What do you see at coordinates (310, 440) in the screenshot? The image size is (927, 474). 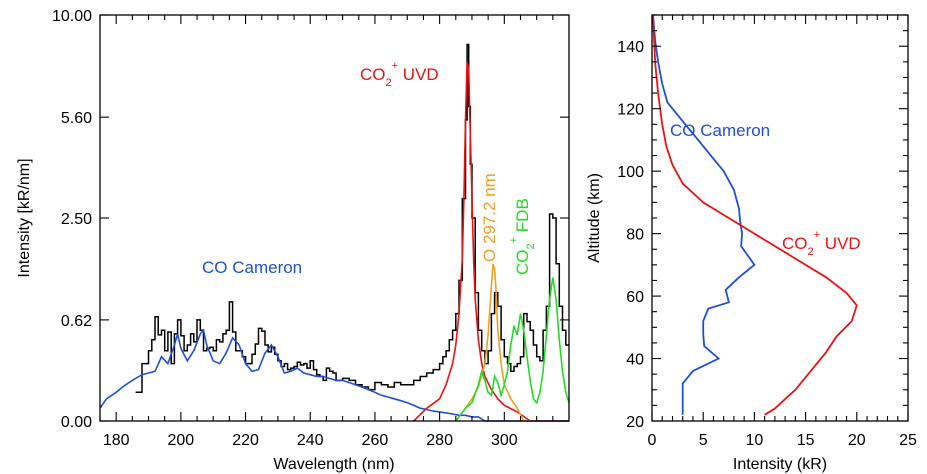 I see `x-tick-label-240: 240` at bounding box center [310, 440].